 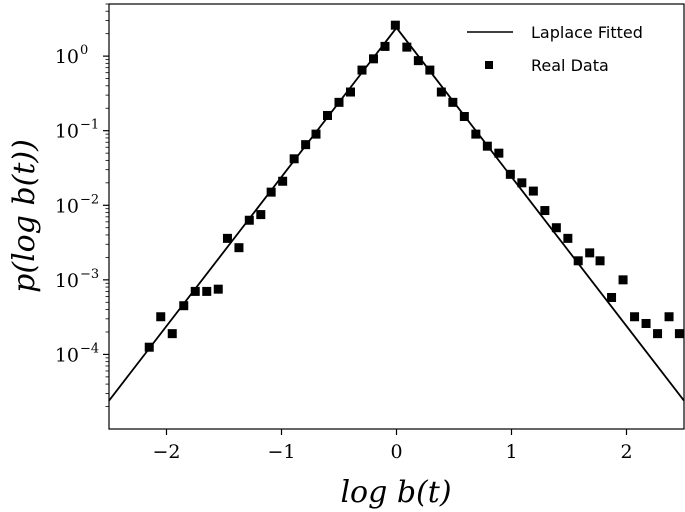 I want to click on y-tick-exponent: −2, so click(x=89, y=199).